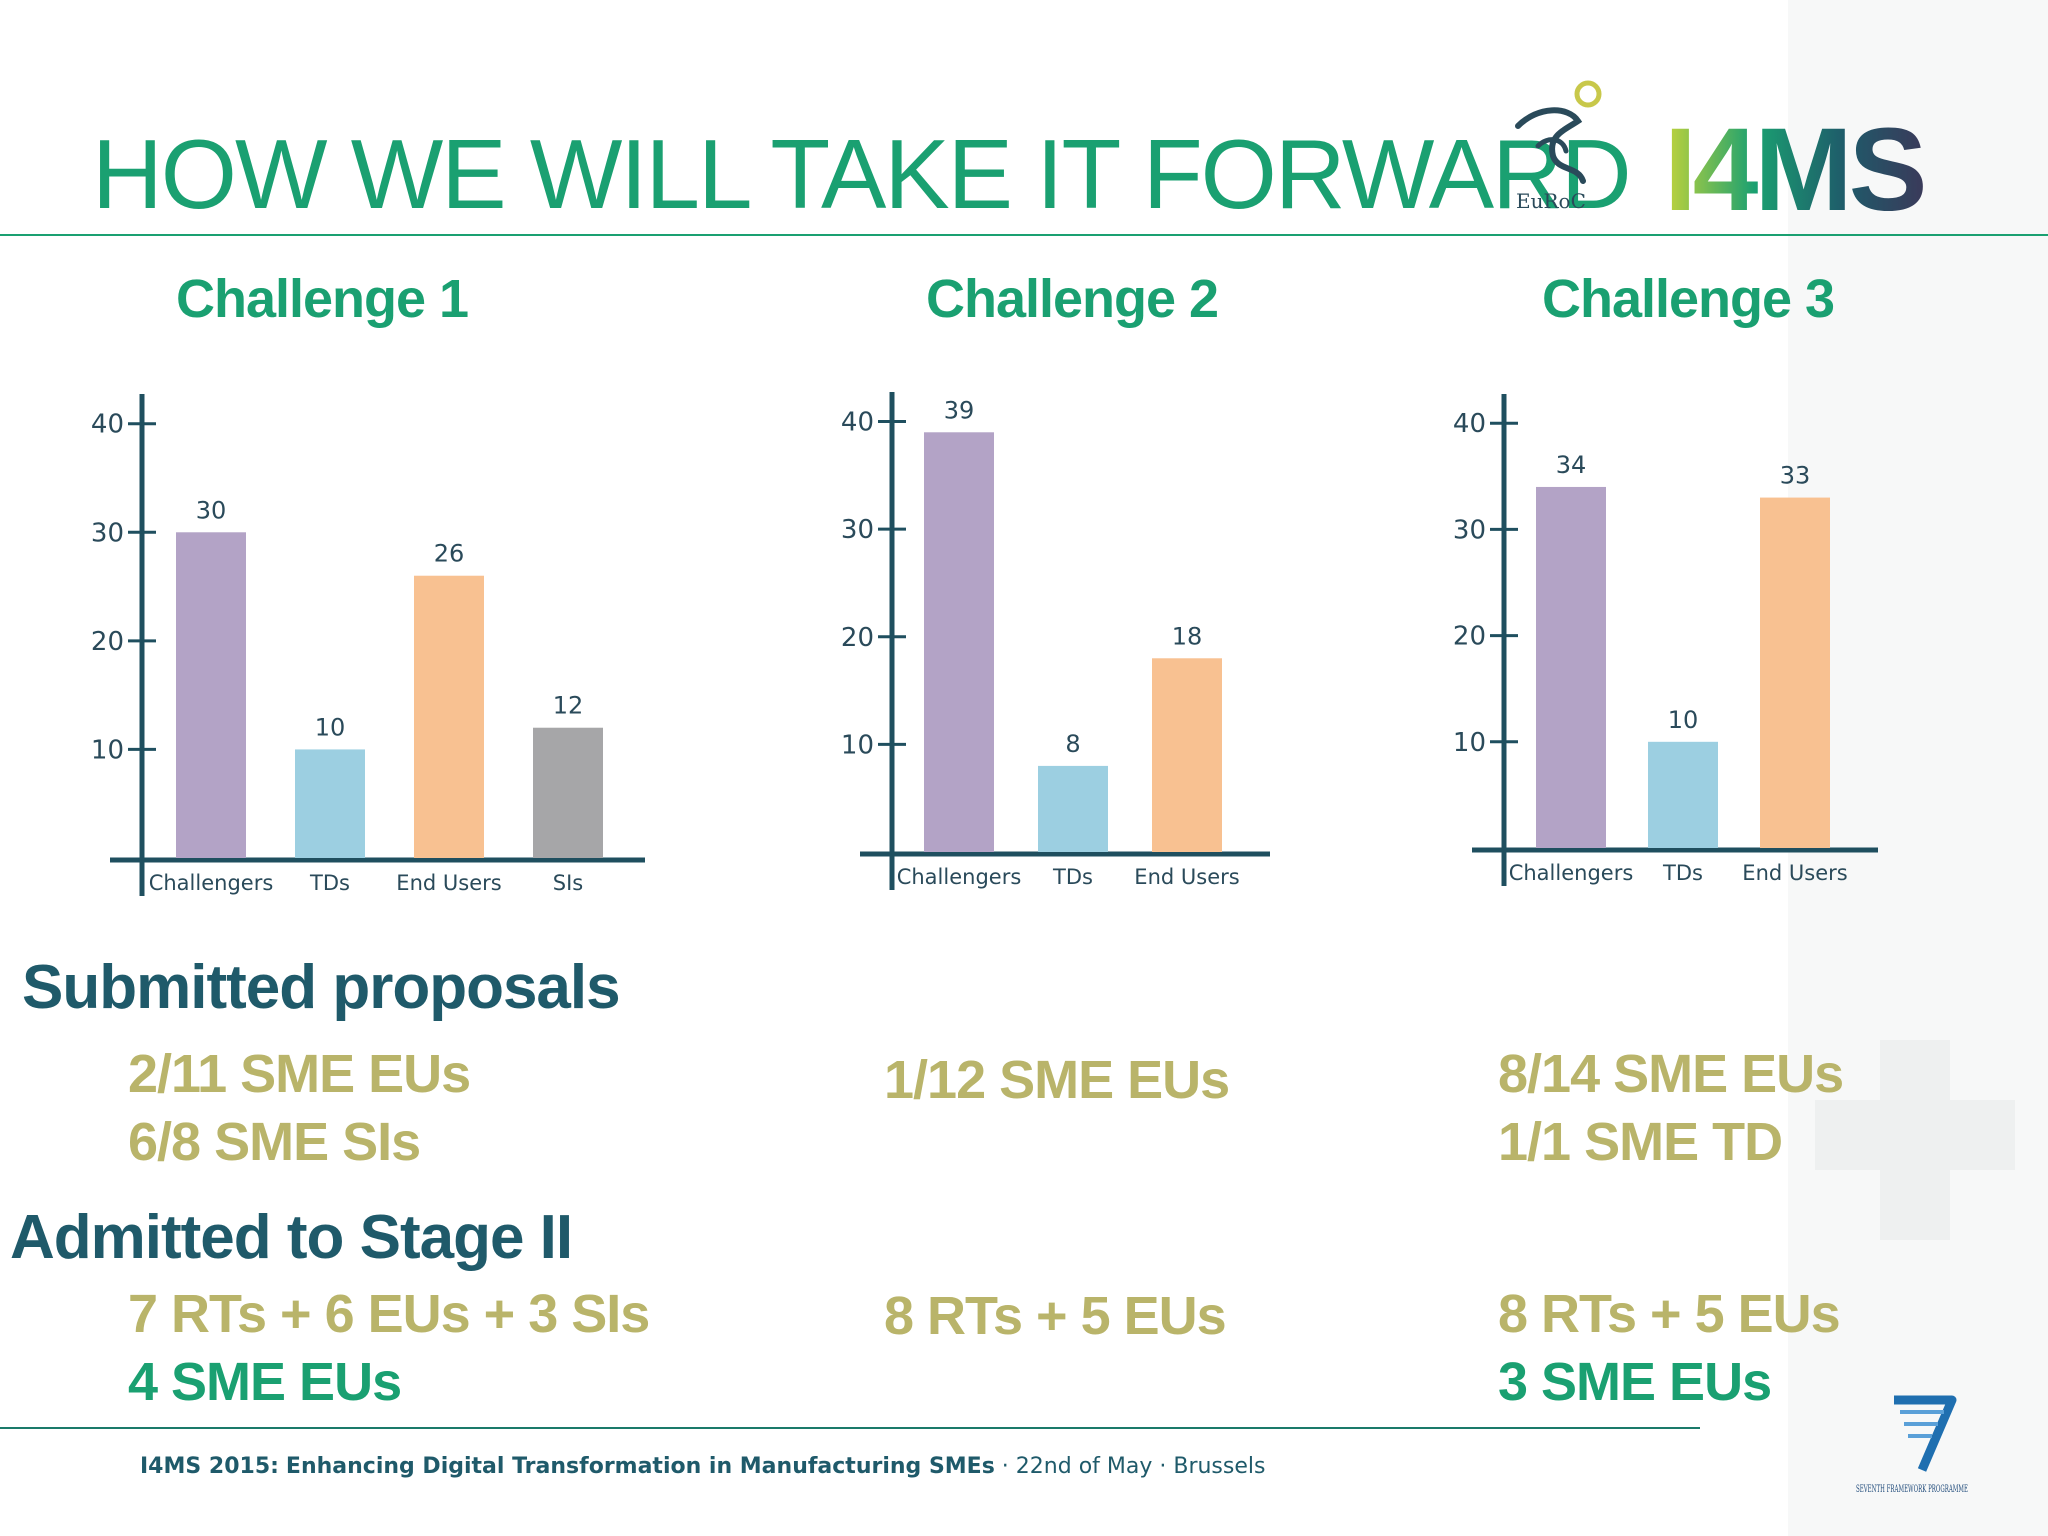  What do you see at coordinates (1057, 1080) in the screenshot?
I see `submitted-c2-line-1: 1/12 SME EUs` at bounding box center [1057, 1080].